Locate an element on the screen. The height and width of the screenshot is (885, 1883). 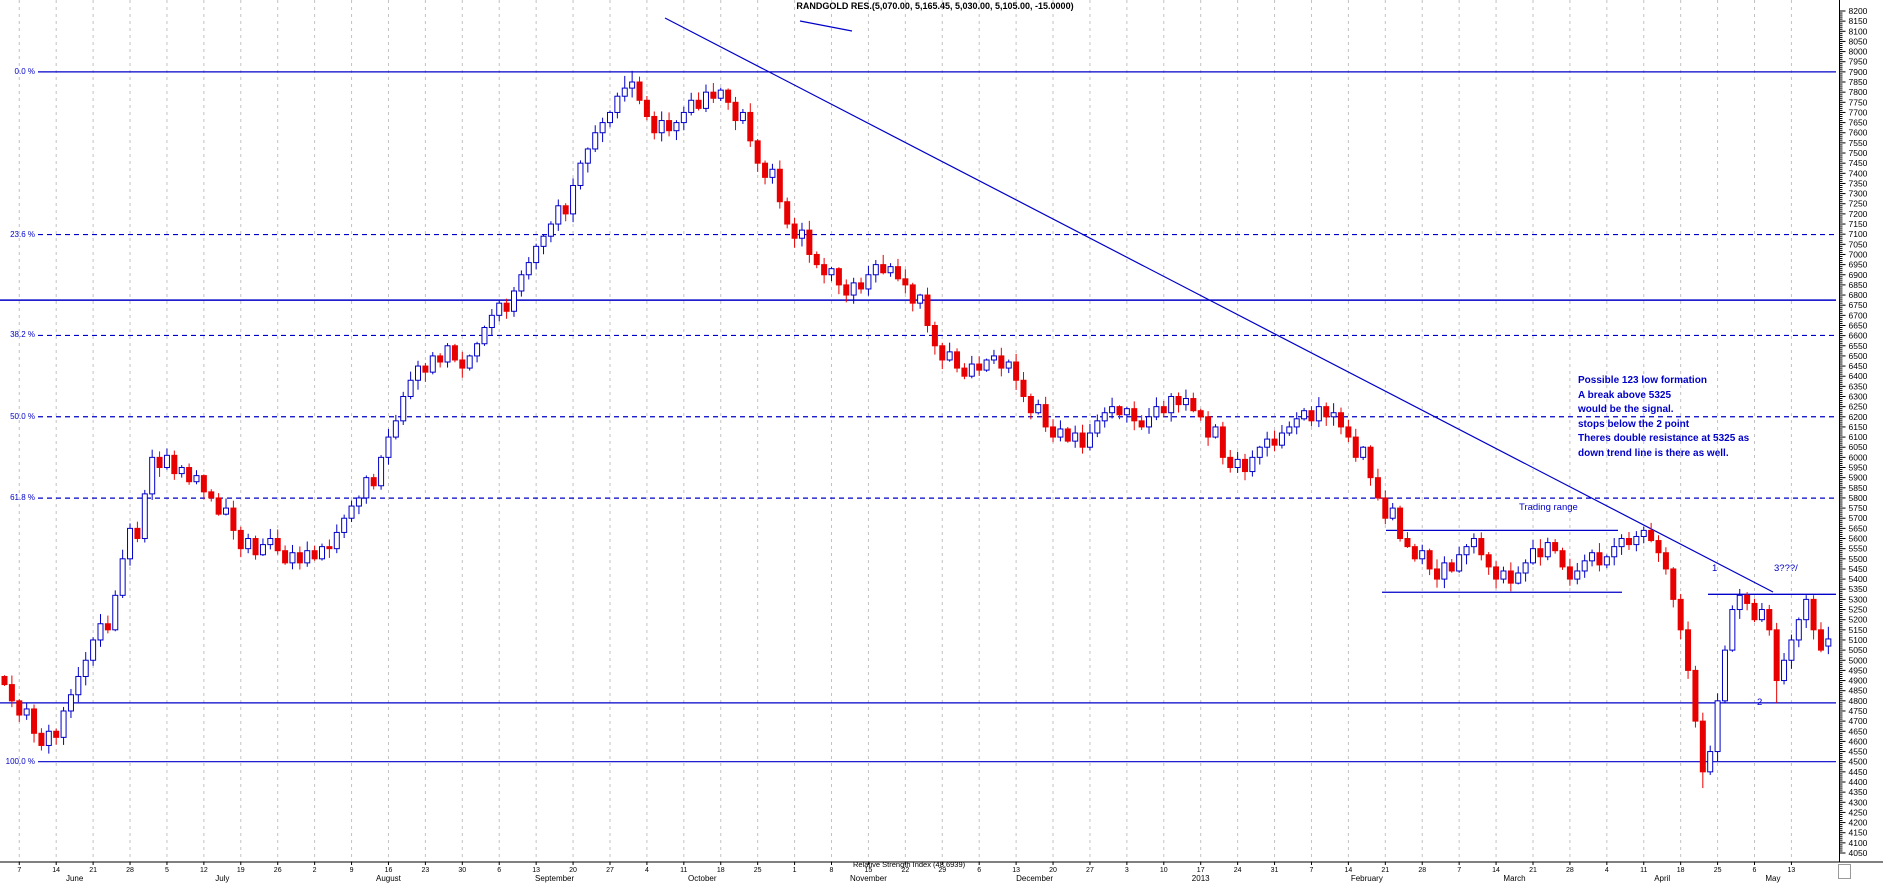
point-2-label: 2 is located at coordinates (1760, 702).